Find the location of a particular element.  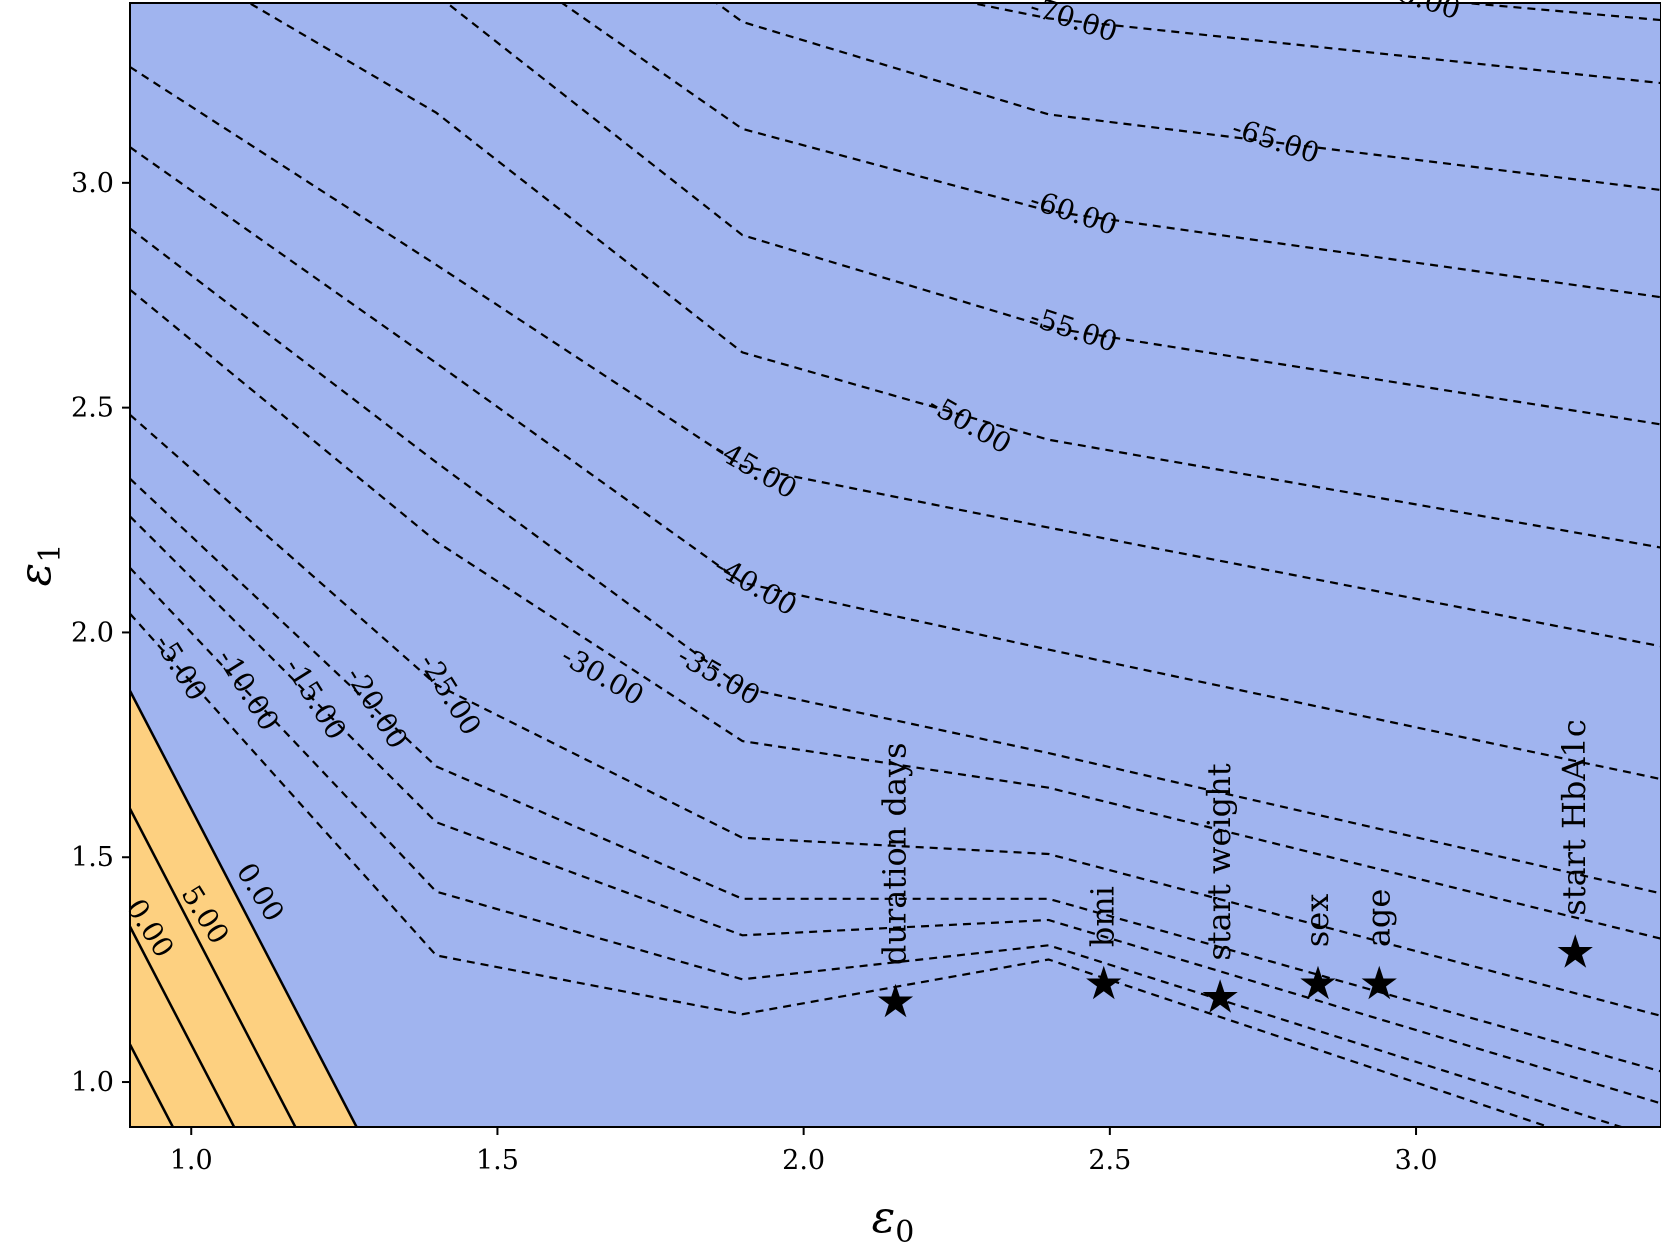

y-tick-label: 2.5 is located at coordinates (92, 408).